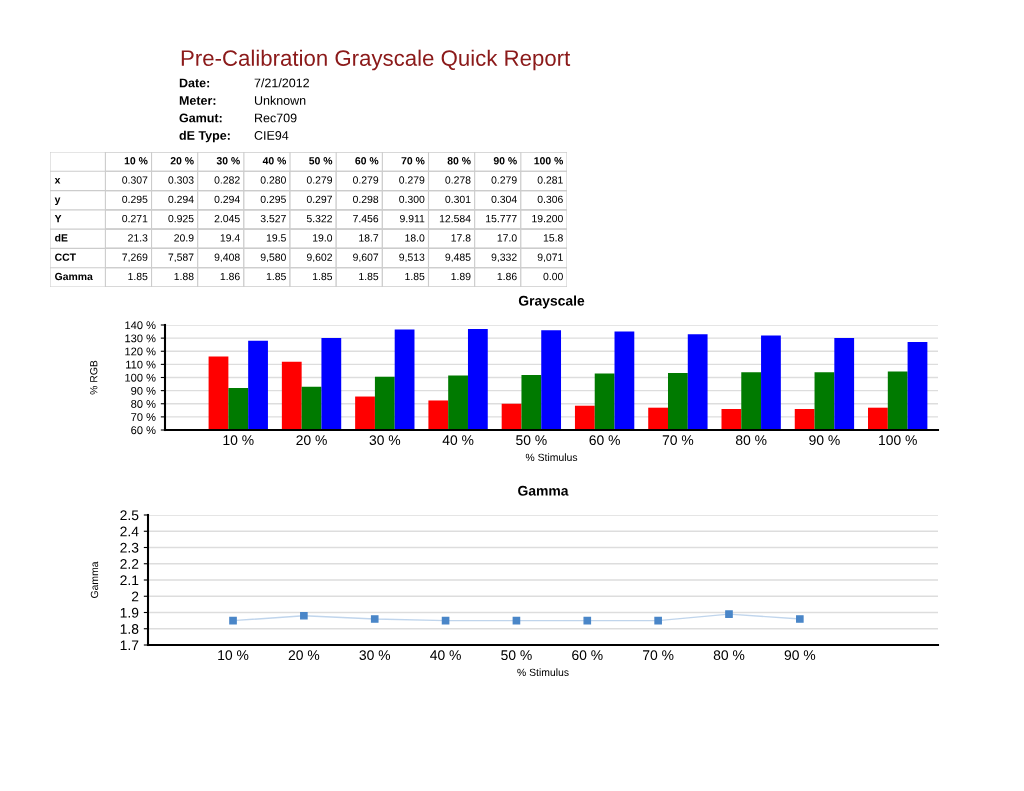 This screenshot has width=1024, height=791. I want to click on data-label: 9,602, so click(319, 258).